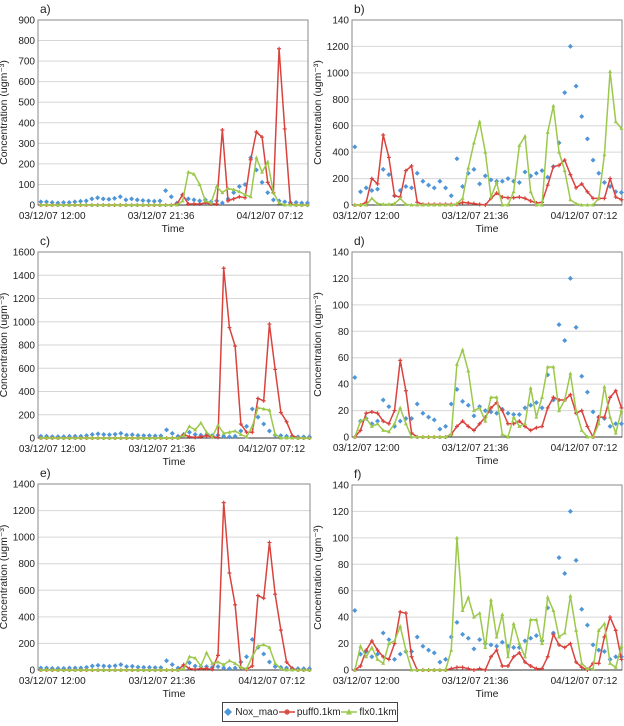  I want to click on legend: Nox_mao puff0.1km flx0.1km, so click(310, 712).